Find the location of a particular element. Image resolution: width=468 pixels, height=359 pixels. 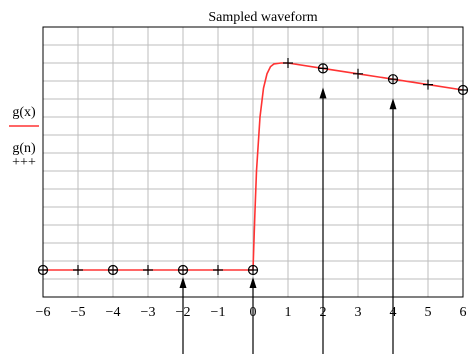

legend-style-gn: +++ is located at coordinates (24, 162).